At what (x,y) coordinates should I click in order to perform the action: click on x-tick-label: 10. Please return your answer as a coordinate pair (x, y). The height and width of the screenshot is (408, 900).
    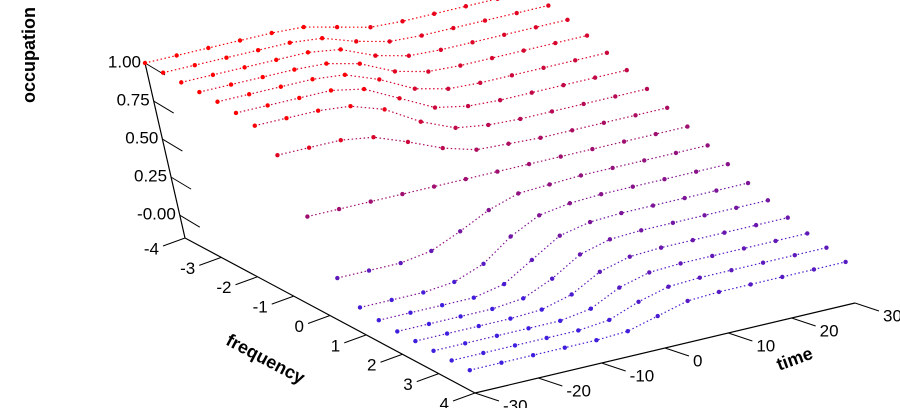
    Looking at the image, I should click on (765, 345).